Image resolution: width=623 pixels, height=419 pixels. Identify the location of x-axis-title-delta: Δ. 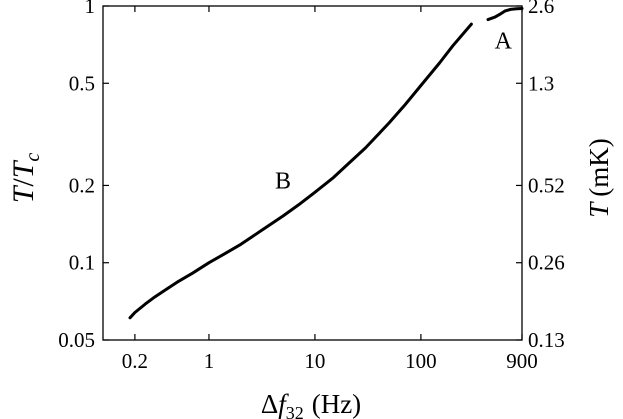
(269, 404).